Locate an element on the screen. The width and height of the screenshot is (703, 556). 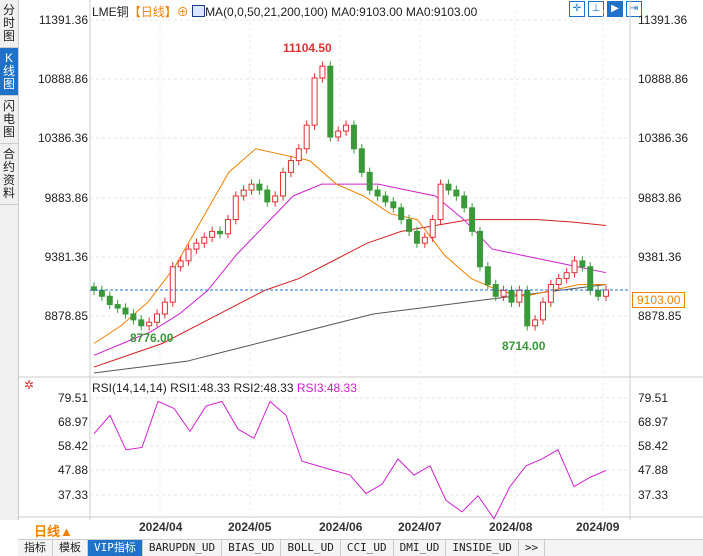
rsi-axis-label: 68.97 is located at coordinates (72, 422).